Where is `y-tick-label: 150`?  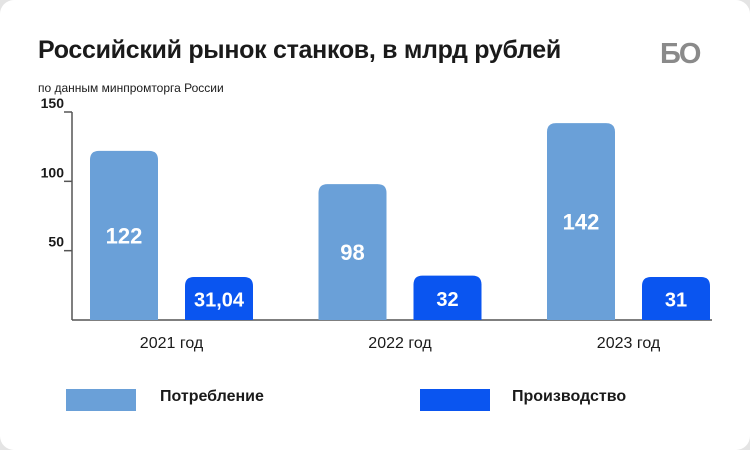 y-tick-label: 150 is located at coordinates (53, 103).